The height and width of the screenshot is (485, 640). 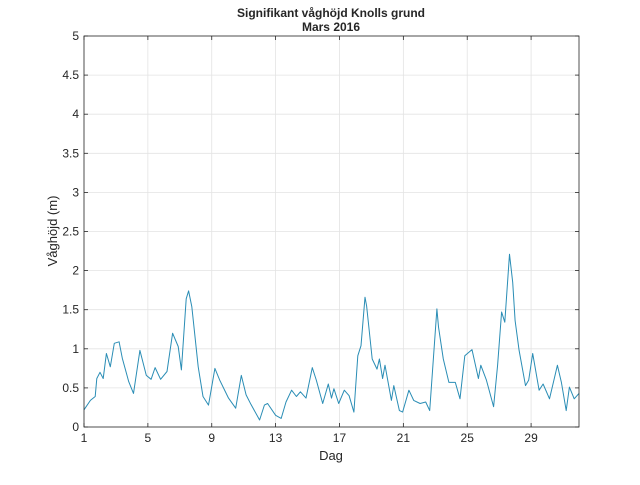 What do you see at coordinates (531, 438) in the screenshot?
I see `x-tick-label: 29` at bounding box center [531, 438].